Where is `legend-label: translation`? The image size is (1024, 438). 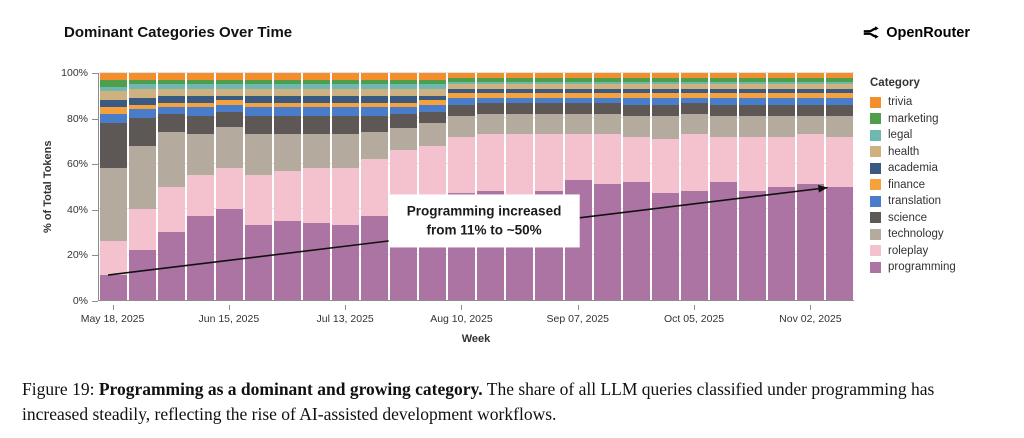 legend-label: translation is located at coordinates (915, 201).